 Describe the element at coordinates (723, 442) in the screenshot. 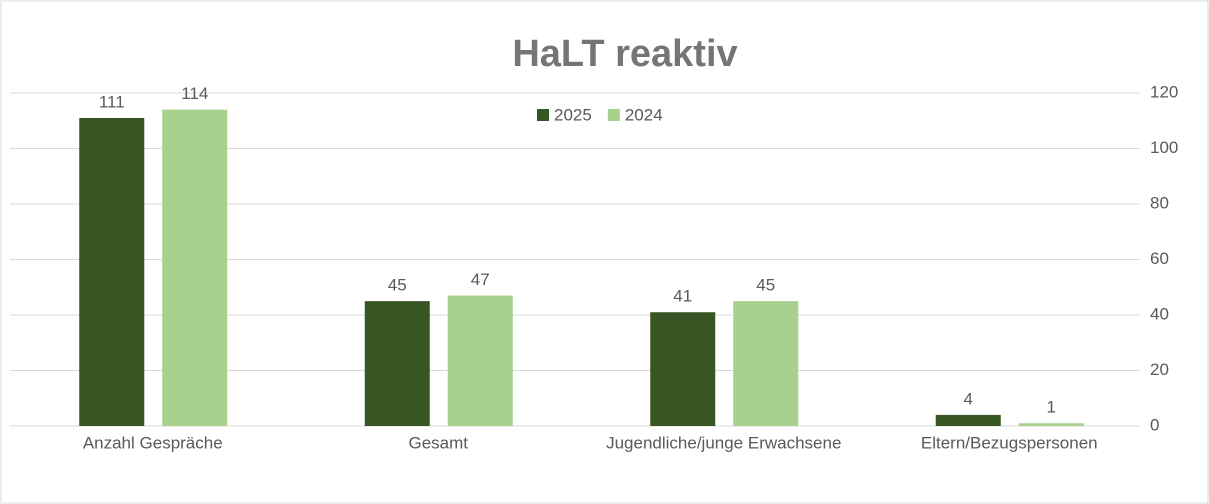

I see `x-tick-label: Jugendliche/junge Erwachsene` at that location.